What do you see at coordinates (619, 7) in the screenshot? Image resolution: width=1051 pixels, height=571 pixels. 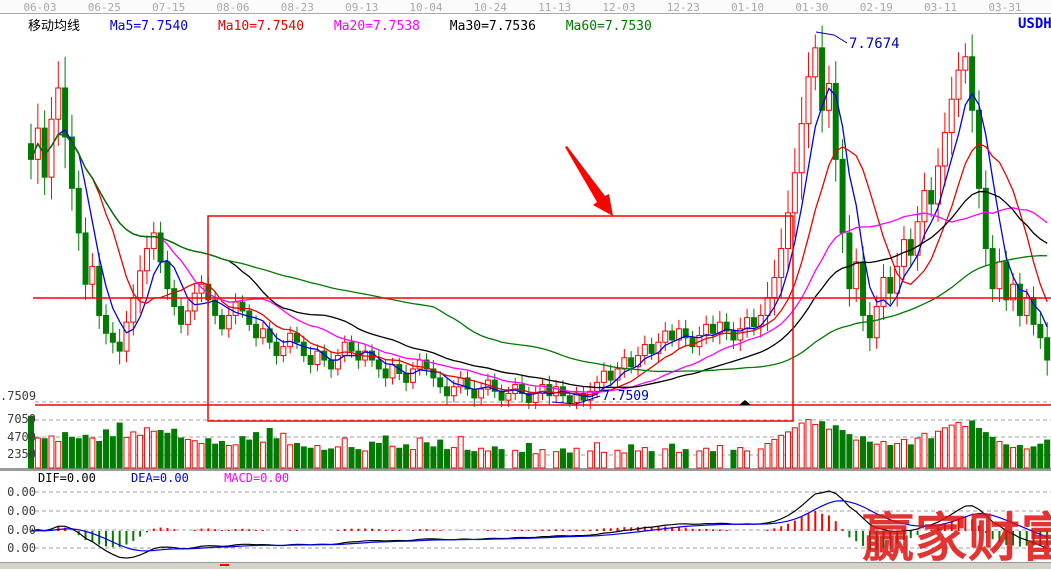 I see `date-tick: 12-03` at bounding box center [619, 7].